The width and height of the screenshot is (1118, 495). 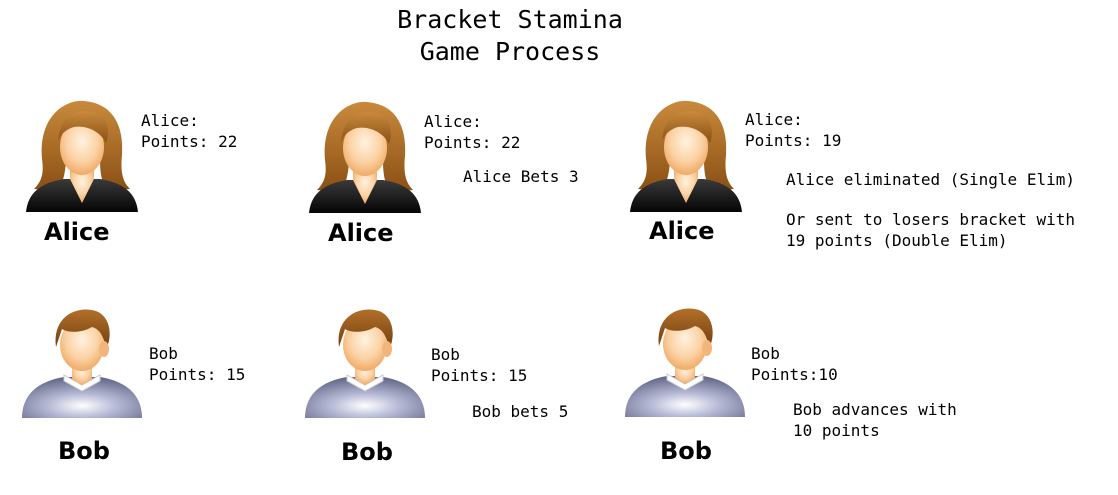 I want to click on bob-name-label-stage2: Bob, so click(x=367, y=452).